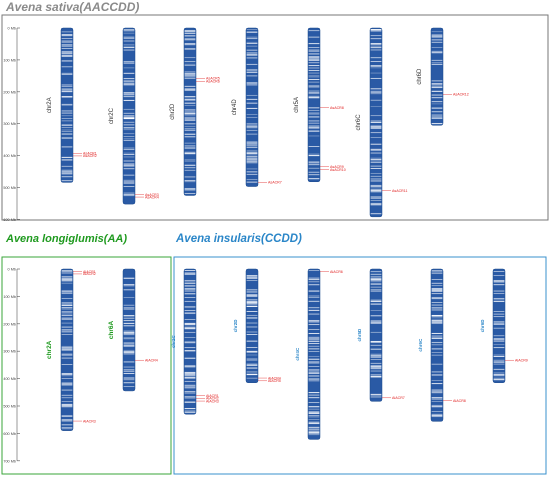 Image resolution: width=550 pixels, height=477 pixels. Describe the element at coordinates (212, 399) in the screenshot. I see `gene-label: AiACR2` at that location.